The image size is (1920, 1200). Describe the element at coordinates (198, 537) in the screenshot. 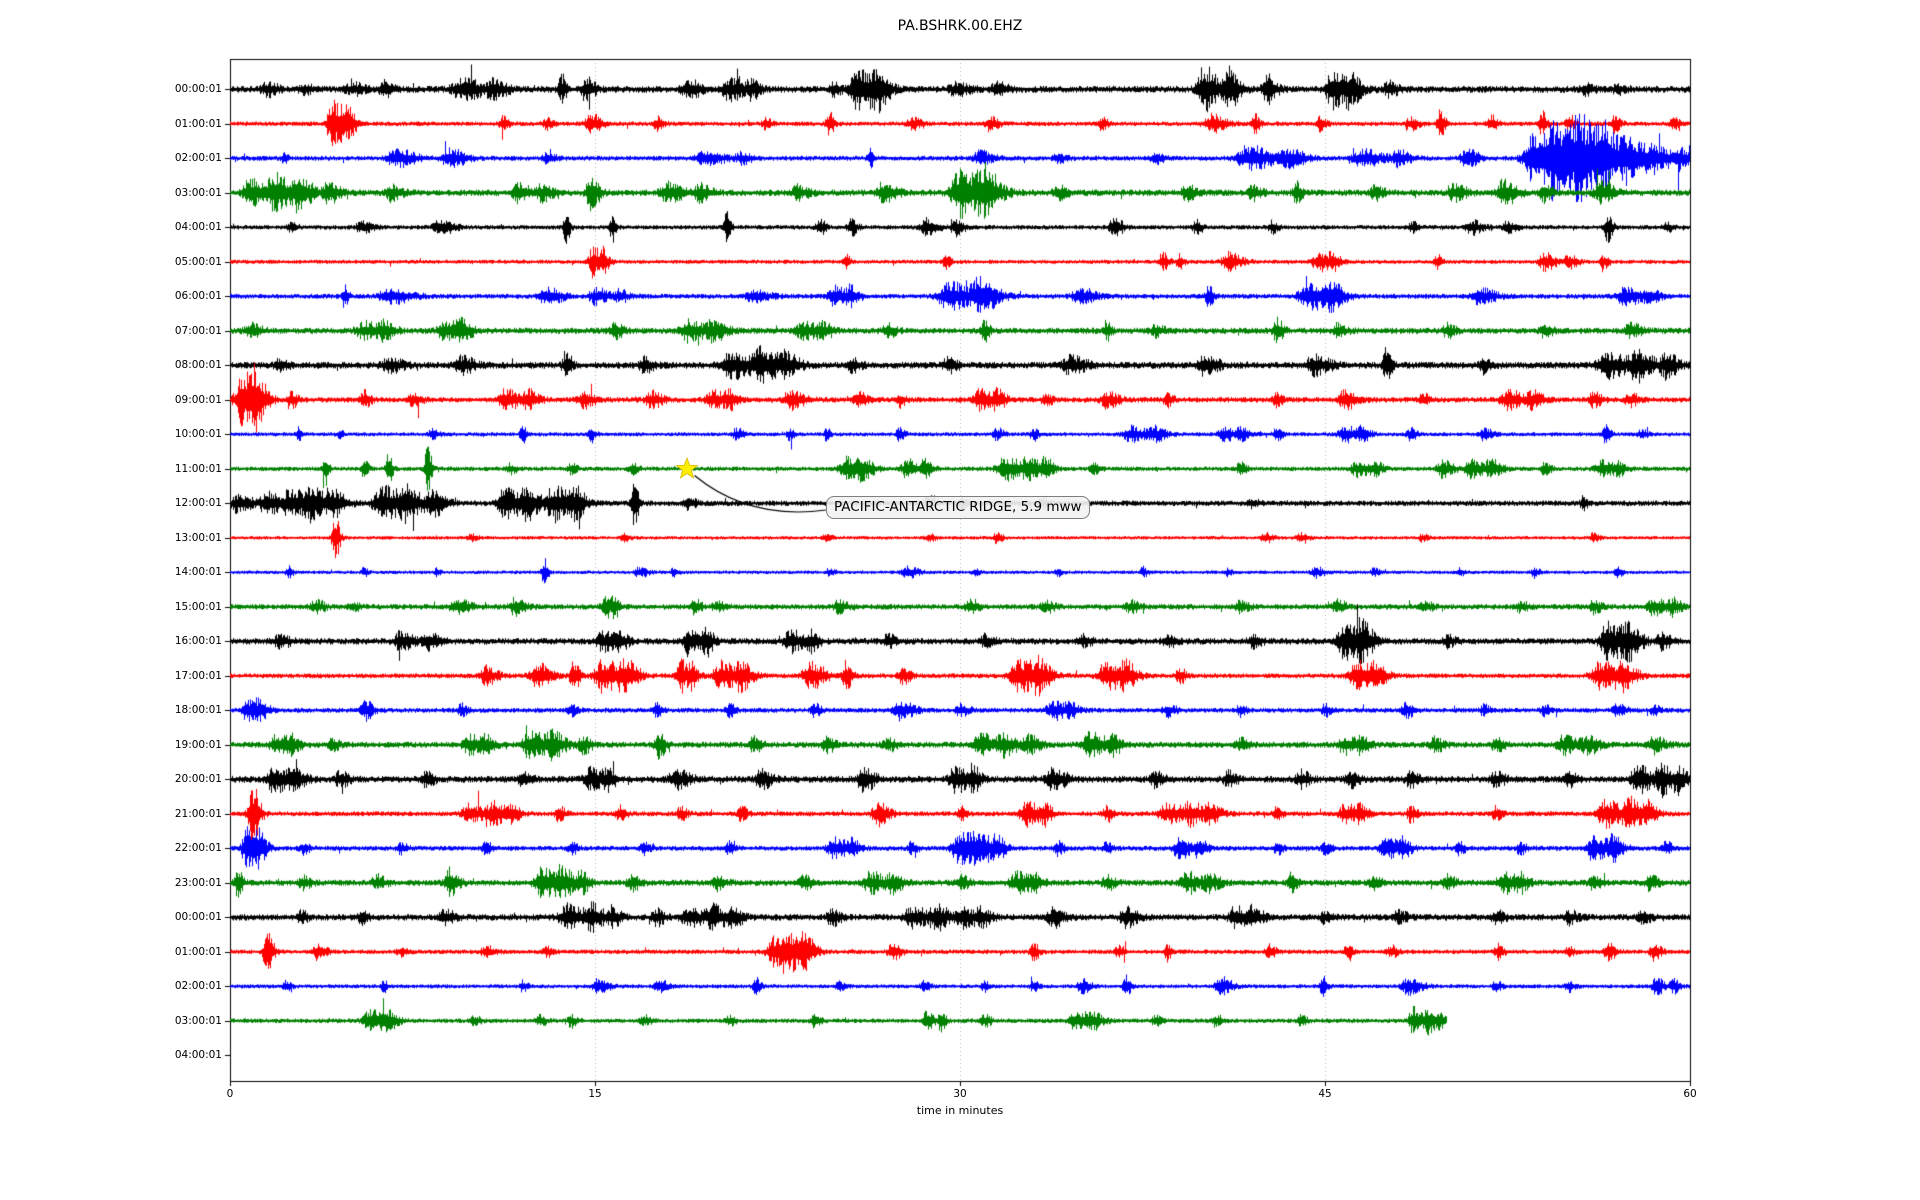

I see `y-tick-label: 13:00:01` at that location.